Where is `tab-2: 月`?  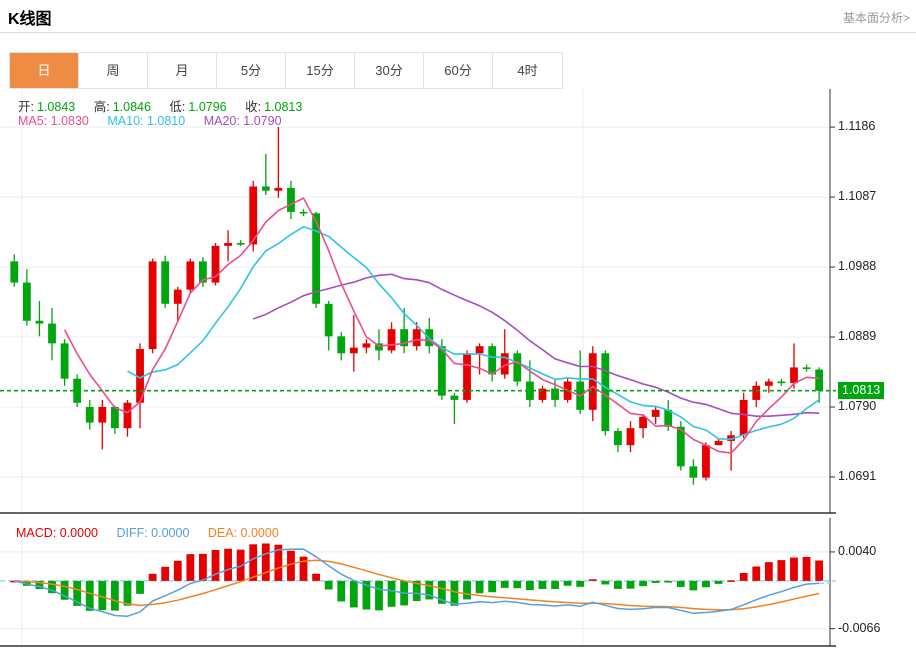
tab-2: 月 is located at coordinates (182, 70).